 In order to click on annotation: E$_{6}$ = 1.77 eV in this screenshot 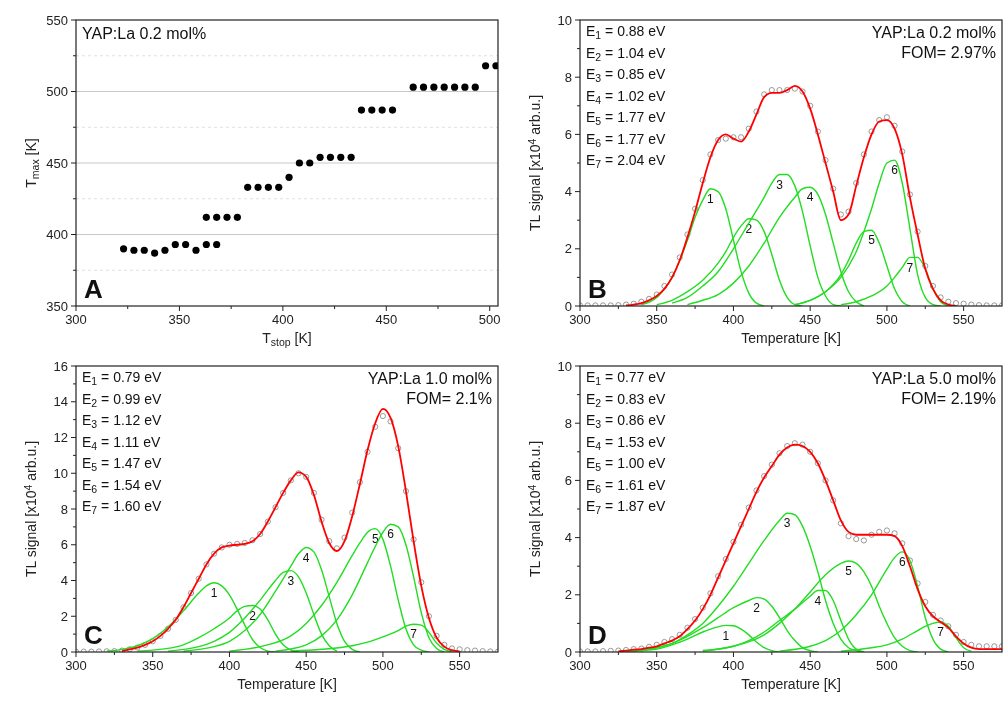, I will do `click(626, 139)`.